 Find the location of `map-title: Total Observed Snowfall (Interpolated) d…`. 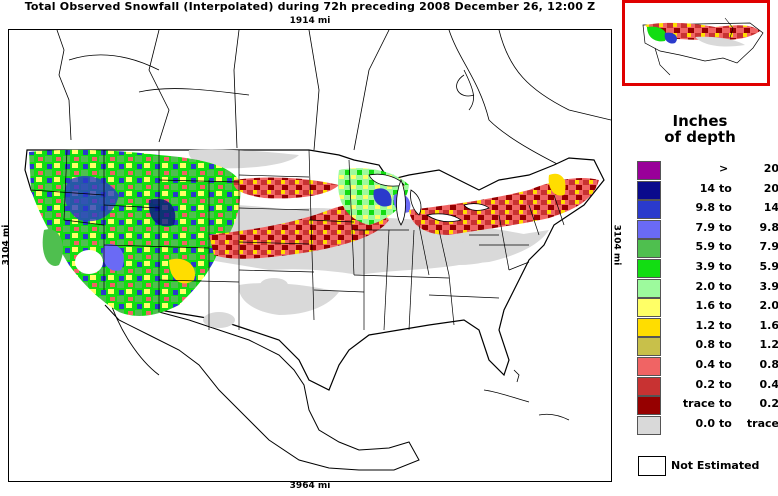

map-title: Total Observed Snowfall (Interpolated) d… is located at coordinates (310, 6).